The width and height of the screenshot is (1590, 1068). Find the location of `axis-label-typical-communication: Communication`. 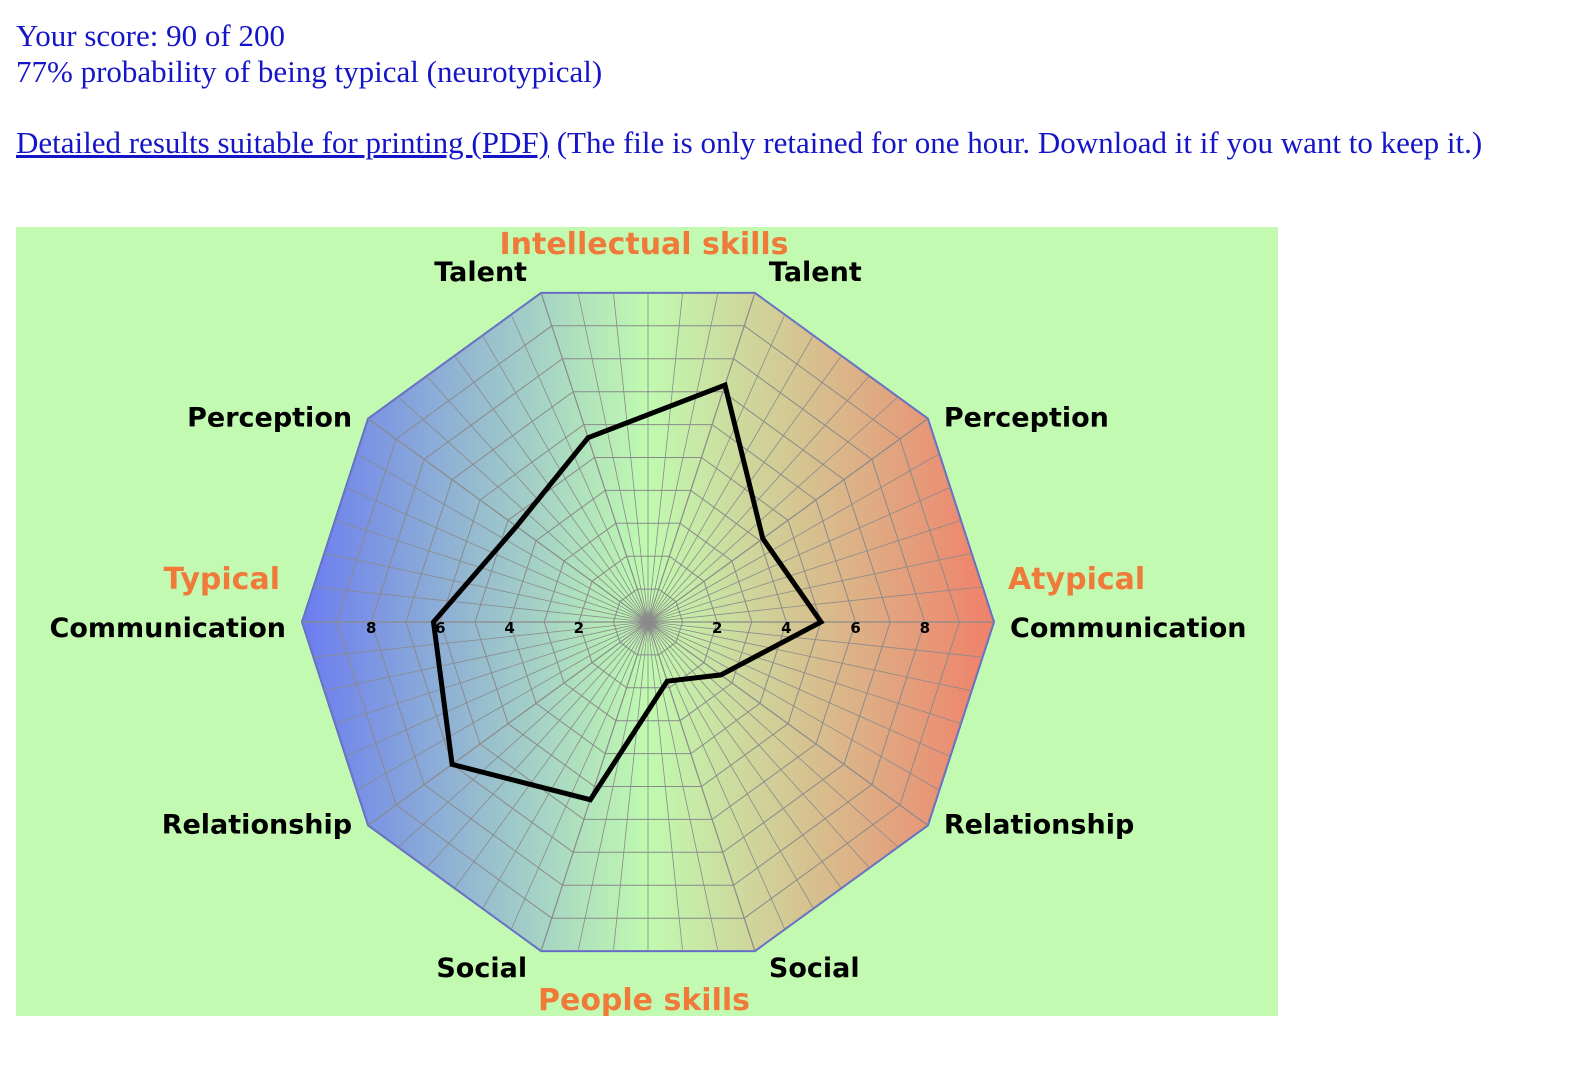

axis-label-typical-communication: Communication is located at coordinates (168, 628).